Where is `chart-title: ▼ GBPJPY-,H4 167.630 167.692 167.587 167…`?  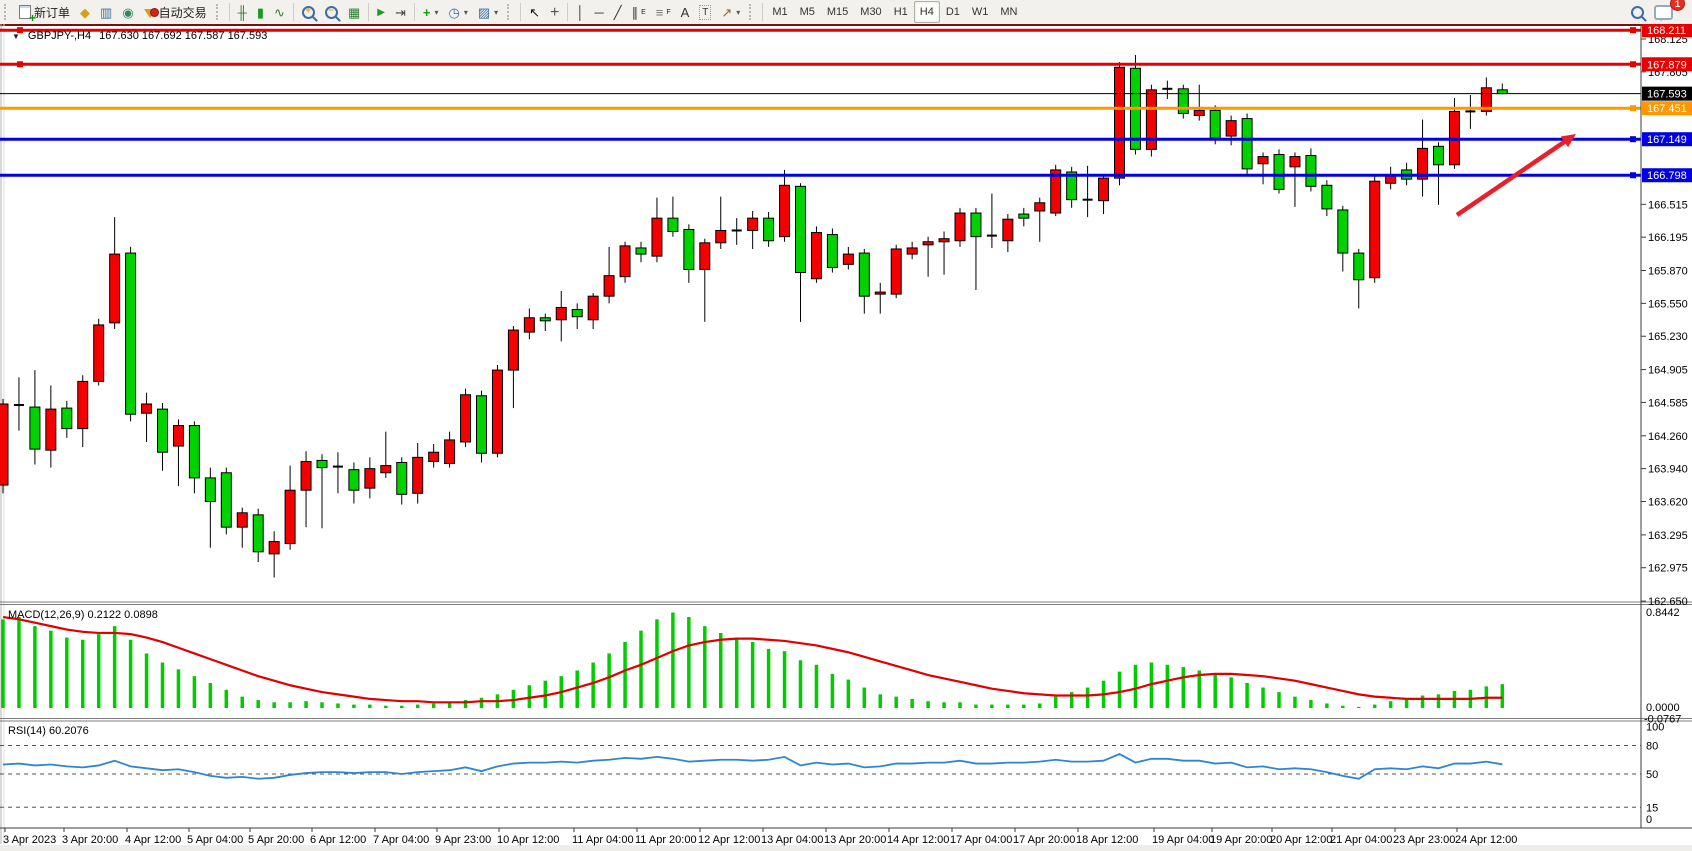
chart-title: ▼ GBPJPY-,H4 167.630 167.692 167.587 167… is located at coordinates (139, 36).